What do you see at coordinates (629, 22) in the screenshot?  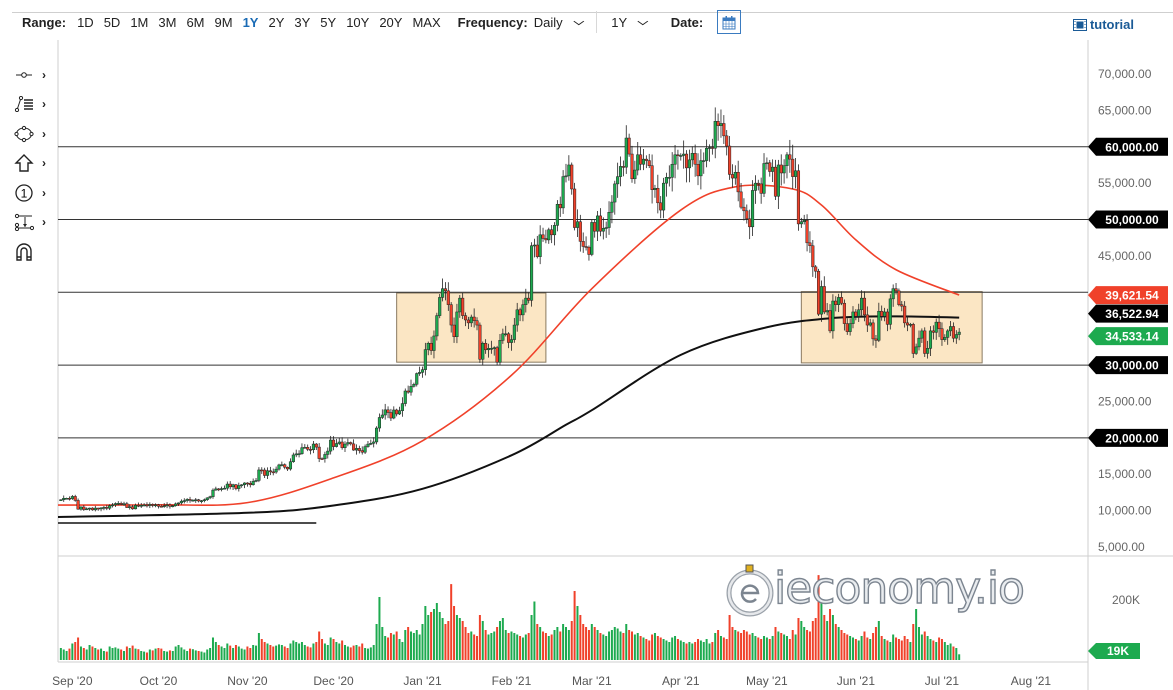 I see `period-dropdown: 1Y ⌵` at bounding box center [629, 22].